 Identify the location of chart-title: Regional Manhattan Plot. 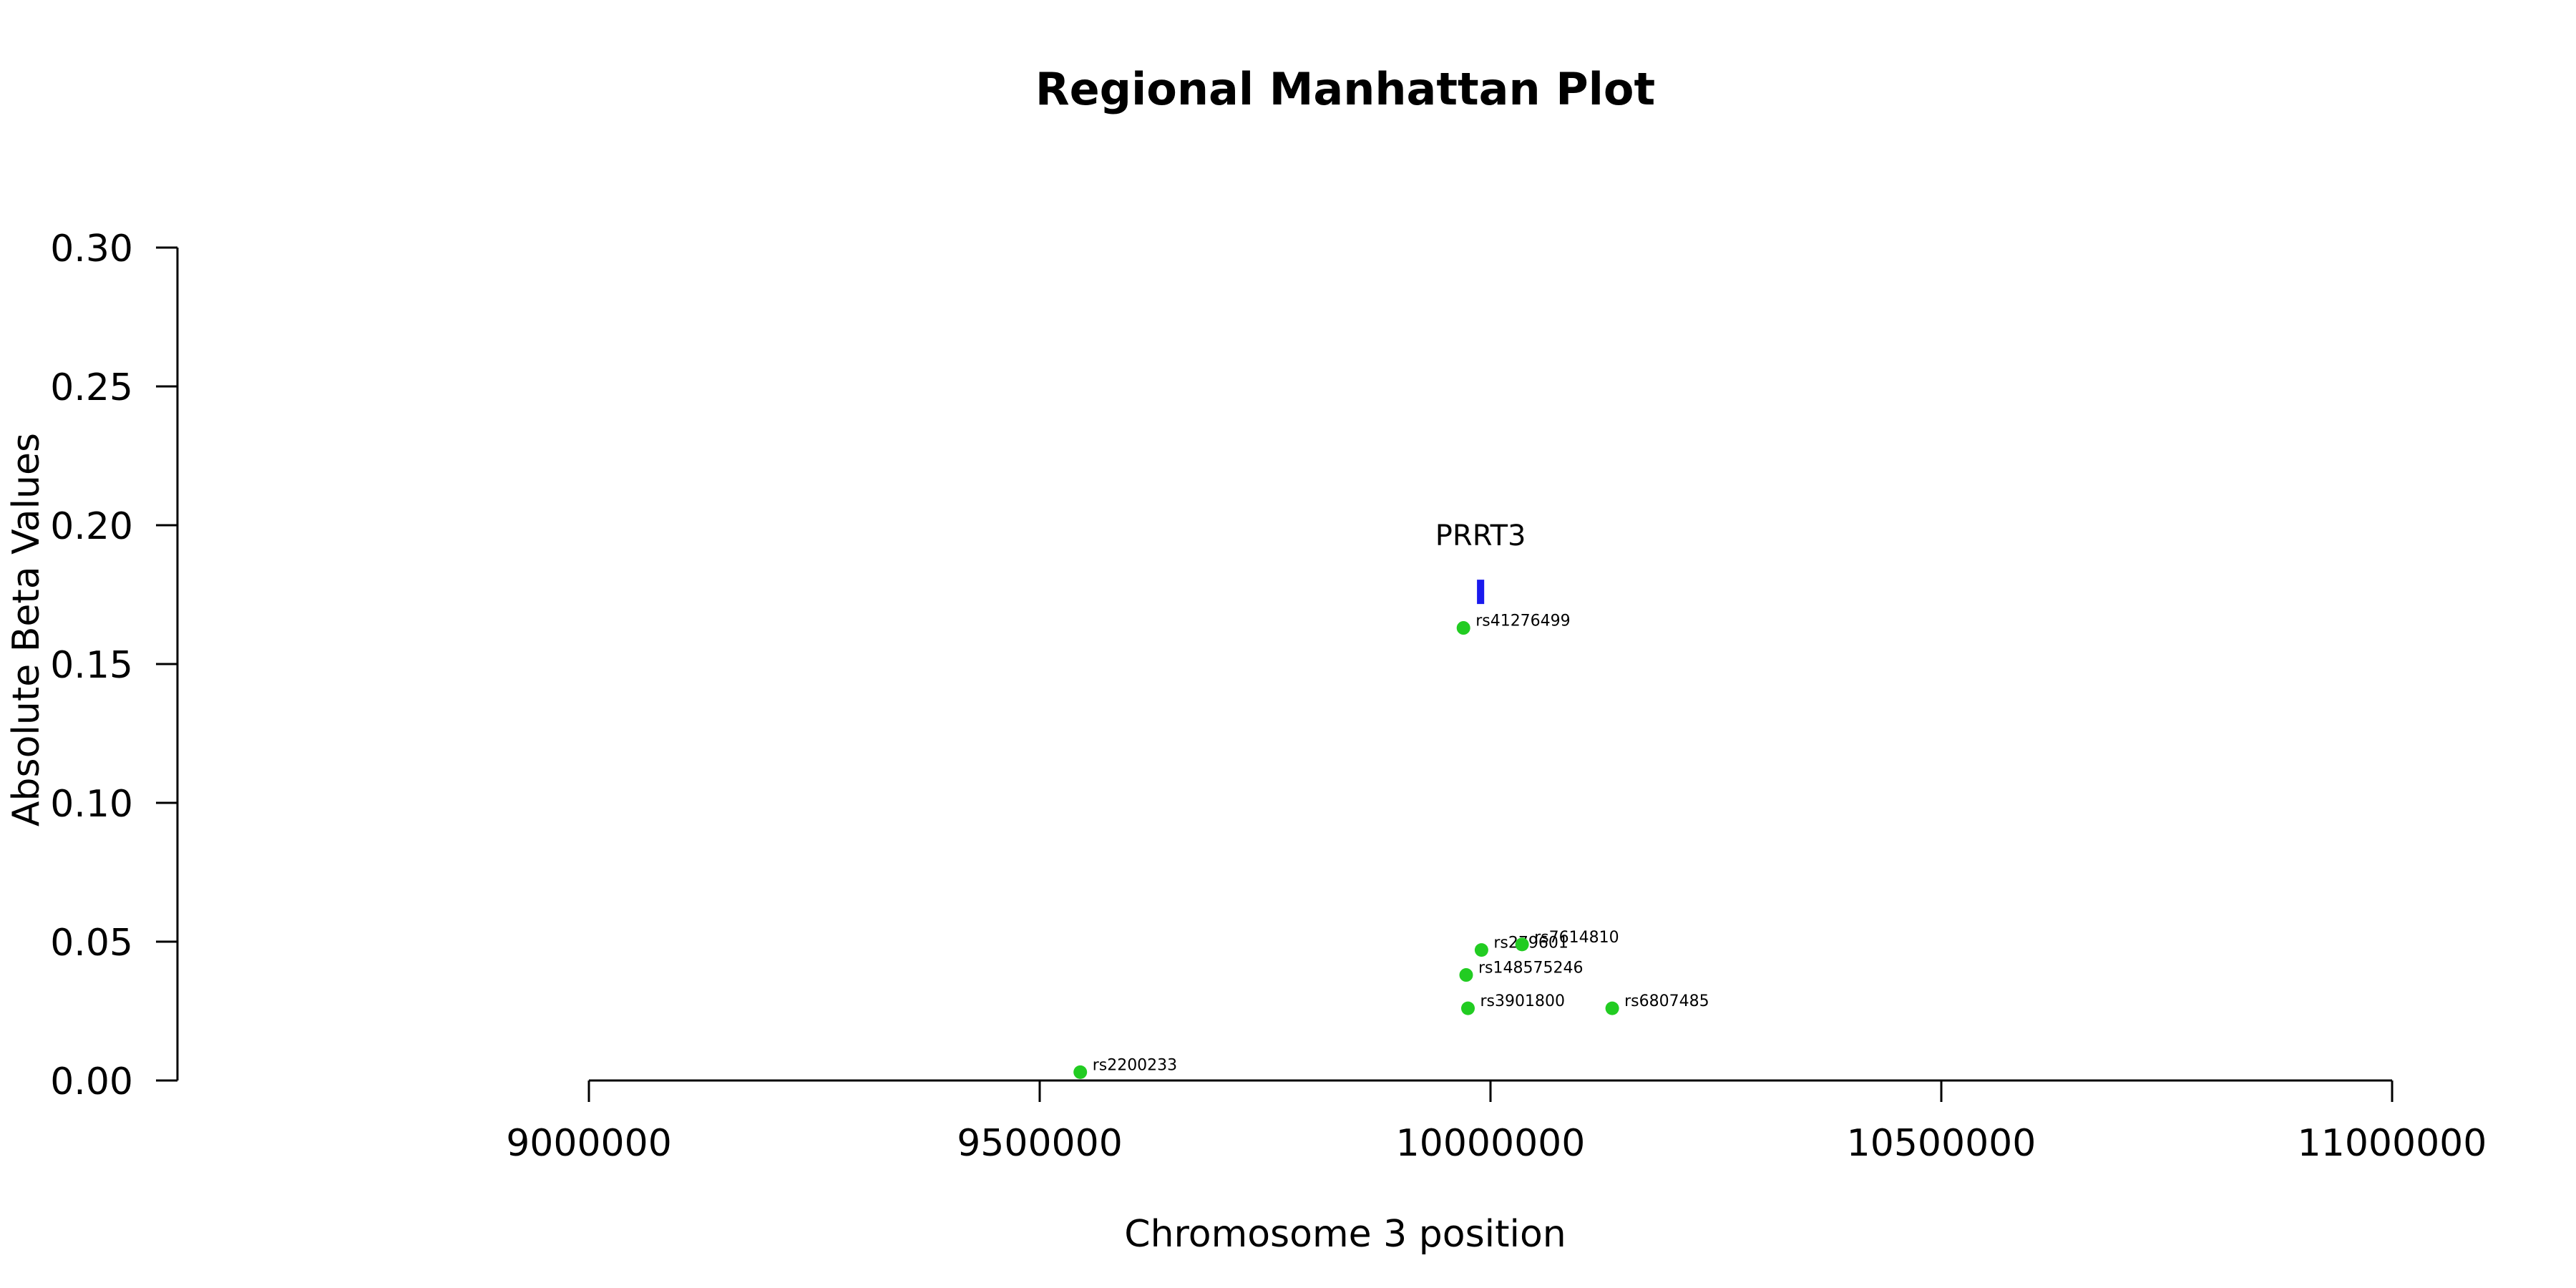
(1345, 89).